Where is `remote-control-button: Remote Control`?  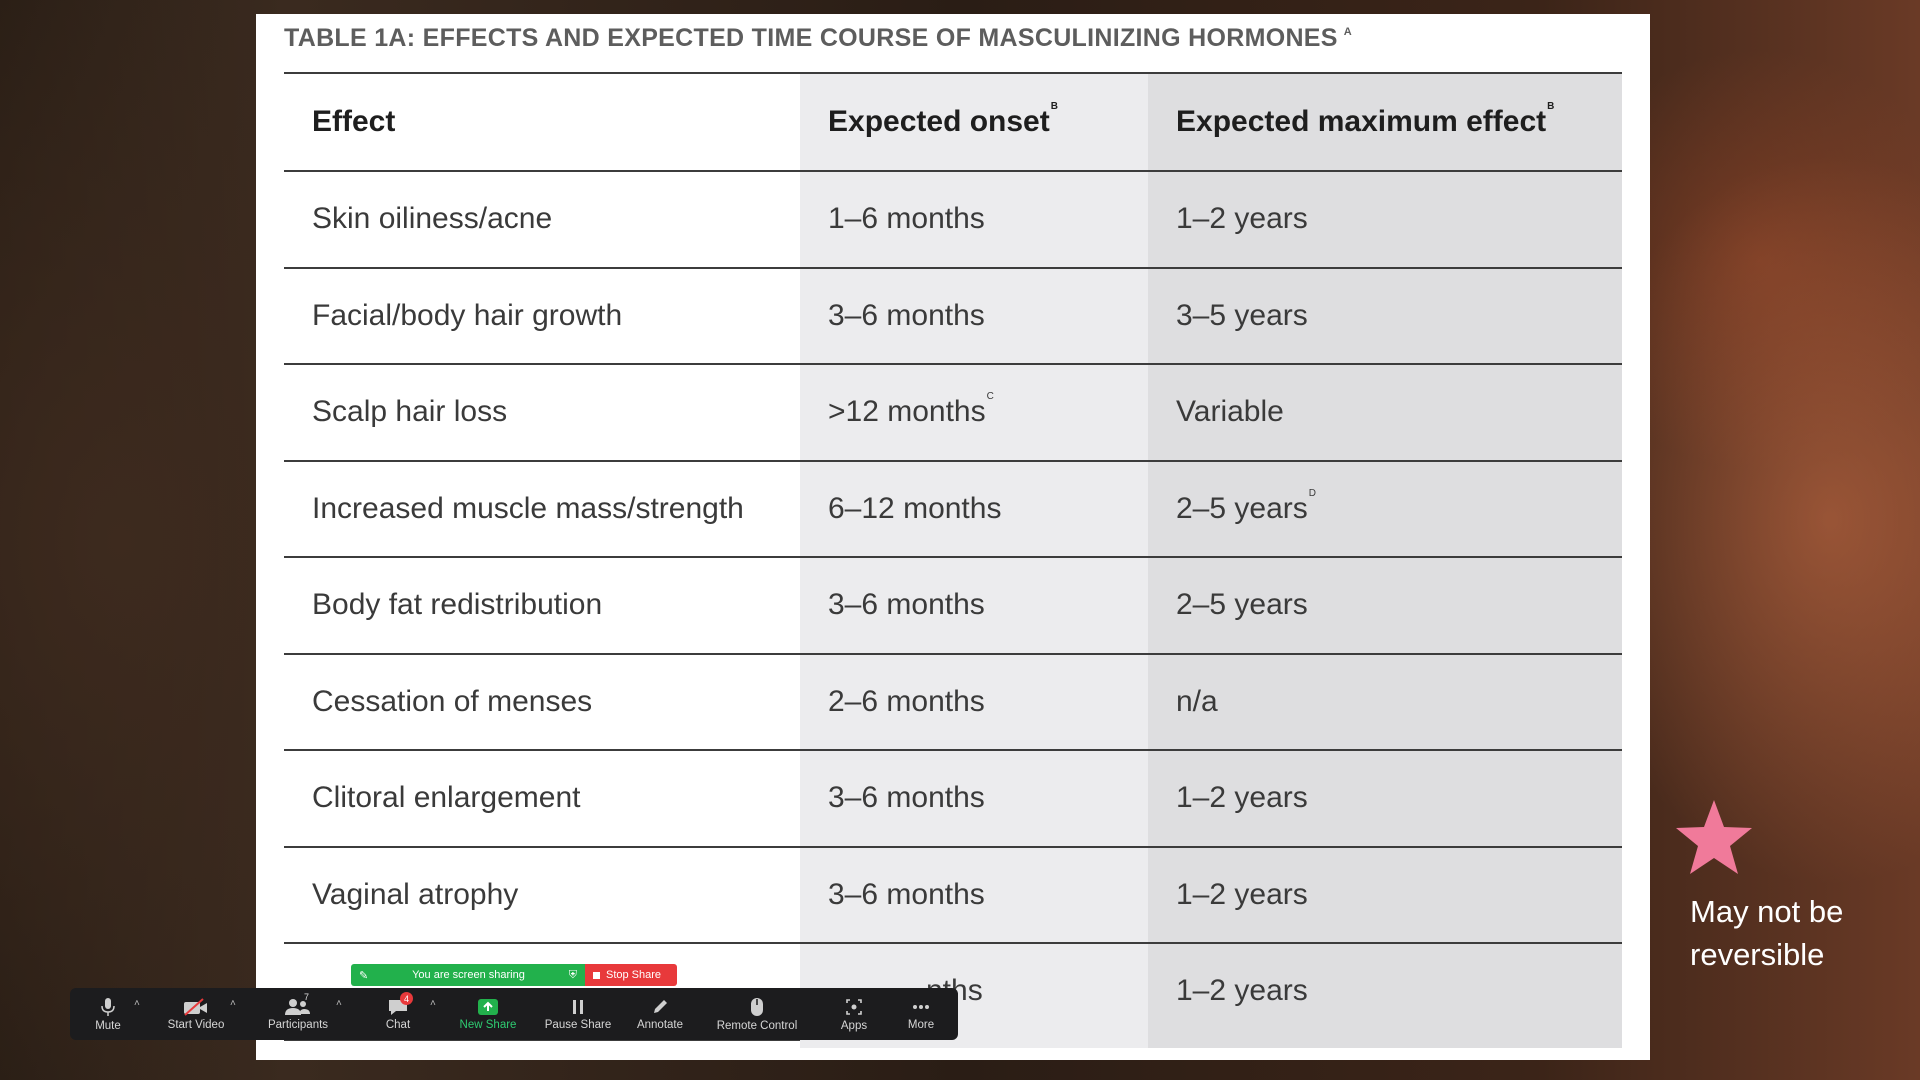
remote-control-button: Remote Control is located at coordinates (757, 1014).